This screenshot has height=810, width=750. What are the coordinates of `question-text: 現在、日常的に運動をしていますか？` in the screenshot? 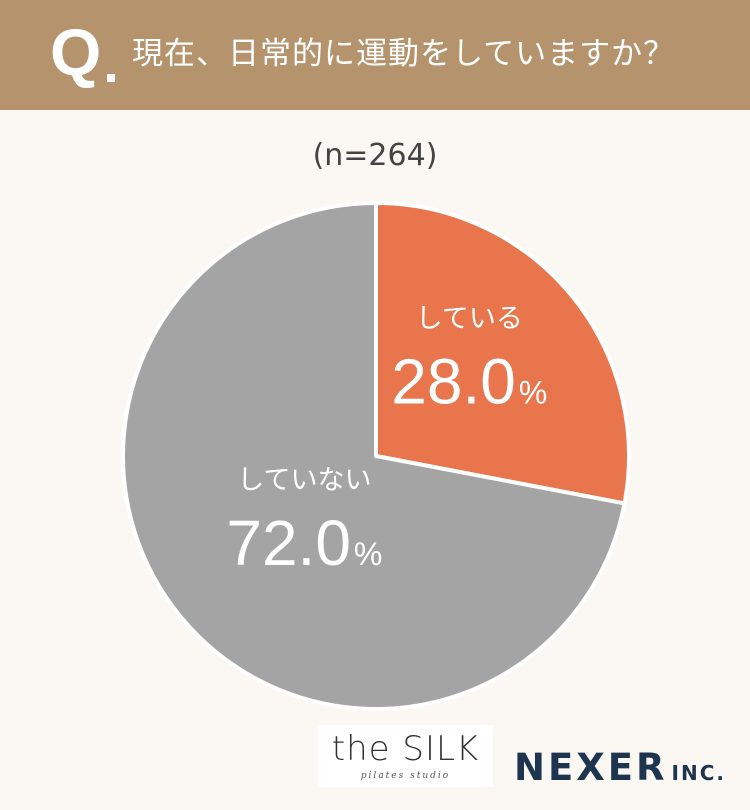 It's located at (404, 54).